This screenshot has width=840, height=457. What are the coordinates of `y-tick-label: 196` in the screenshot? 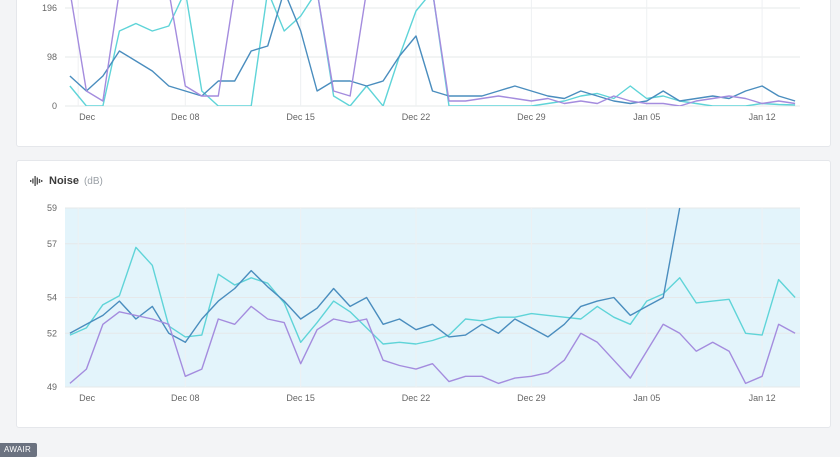 It's located at (49, 8).